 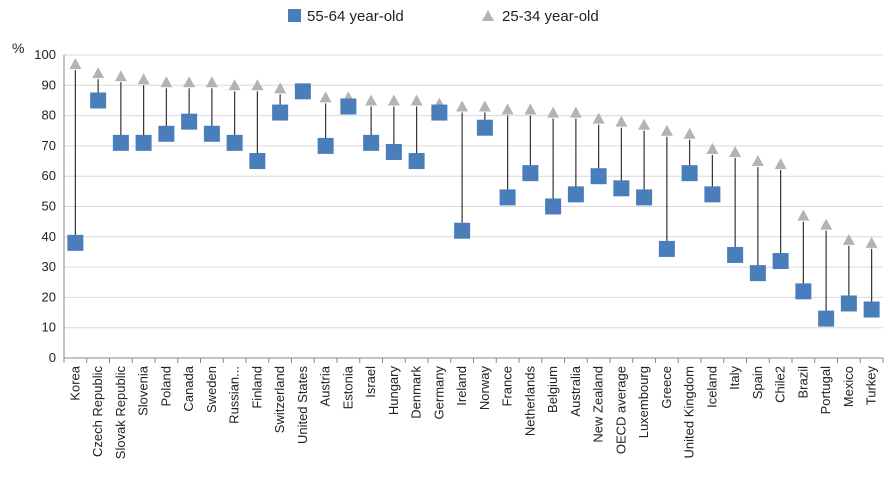 I want to click on y-tick-label: 90, so click(x=49, y=84).